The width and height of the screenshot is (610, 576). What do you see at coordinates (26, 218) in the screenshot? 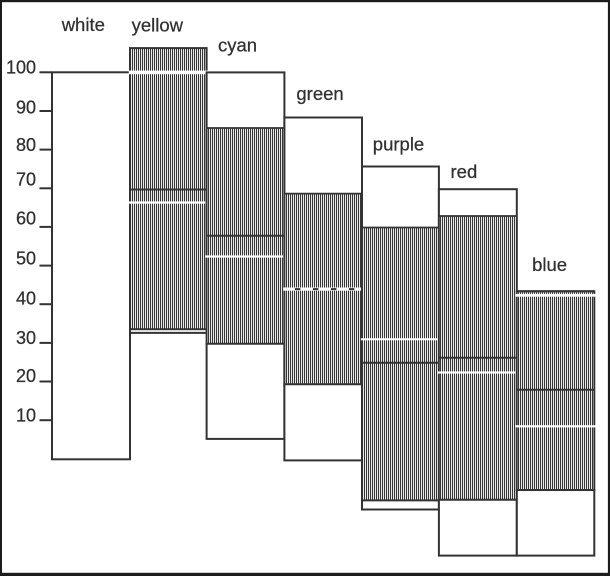
I see `svg-text: 60` at bounding box center [26, 218].